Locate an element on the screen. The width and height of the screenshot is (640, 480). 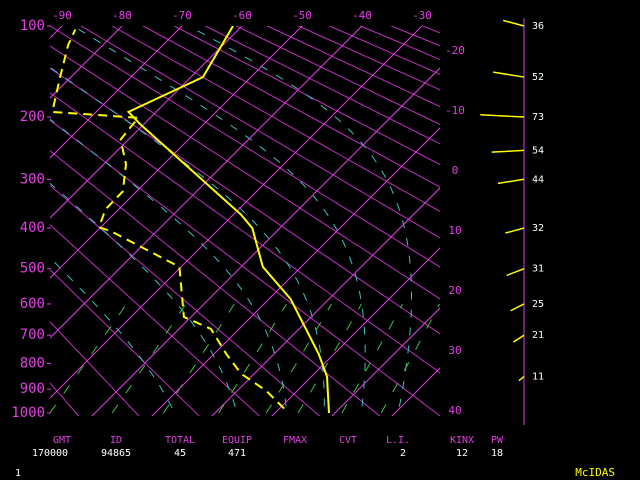
index-label: PW is located at coordinates (497, 440).